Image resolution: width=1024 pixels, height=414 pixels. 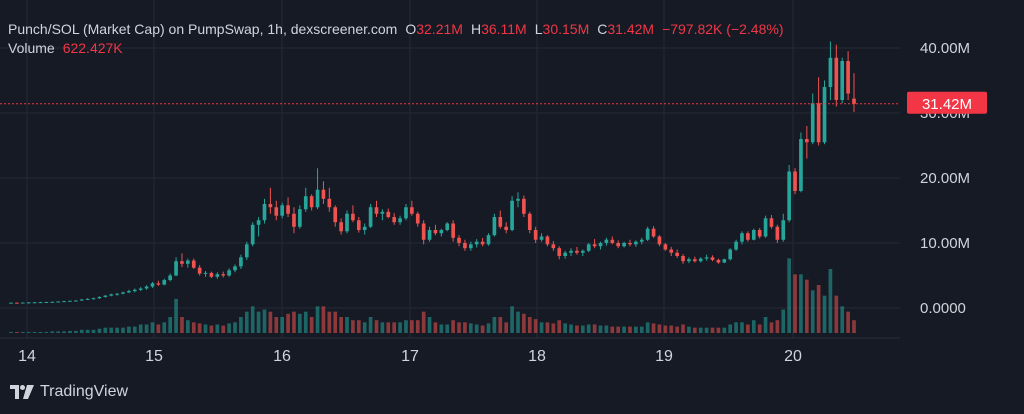 What do you see at coordinates (664, 356) in the screenshot?
I see `x-tick-label: 19` at bounding box center [664, 356].